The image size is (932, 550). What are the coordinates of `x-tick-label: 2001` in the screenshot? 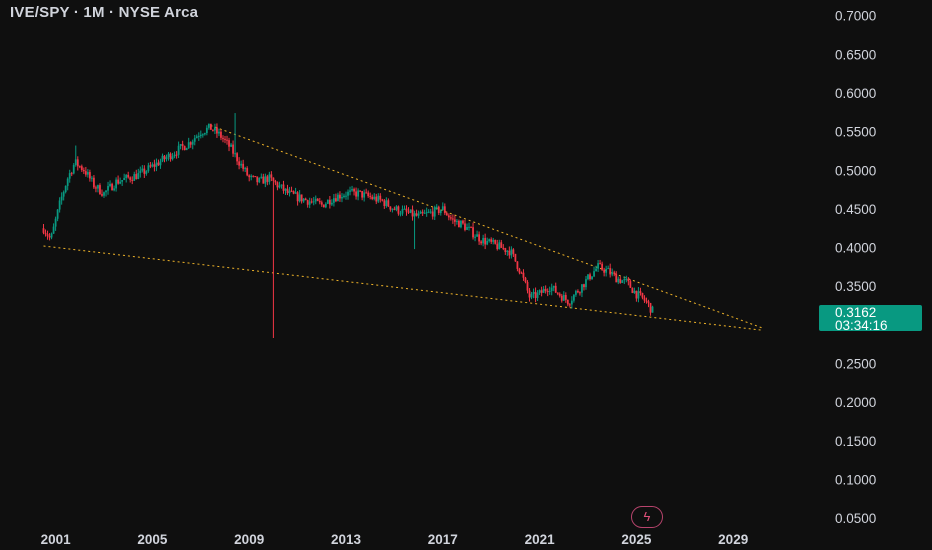 It's located at (56, 539).